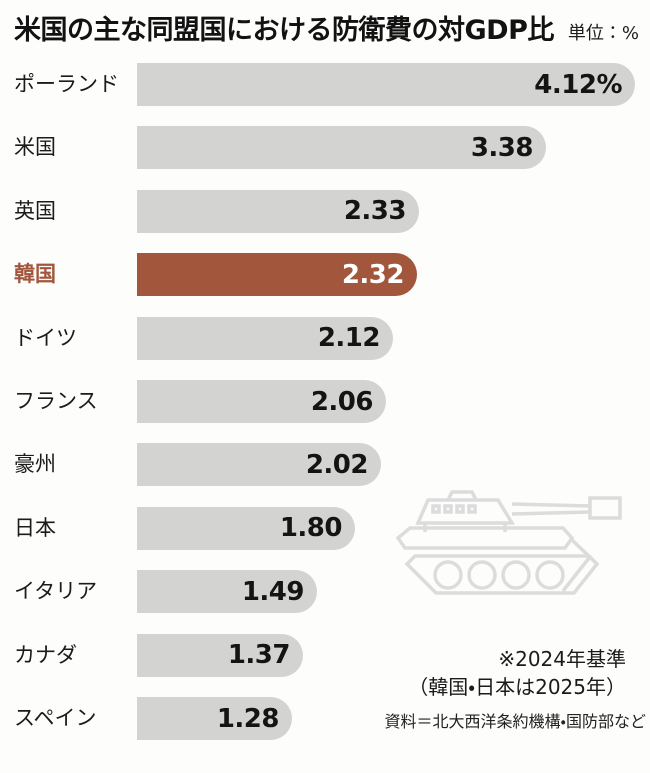 The width and height of the screenshot is (650, 773). Describe the element at coordinates (259, 465) in the screenshot. I see `bar: 2.02` at that location.